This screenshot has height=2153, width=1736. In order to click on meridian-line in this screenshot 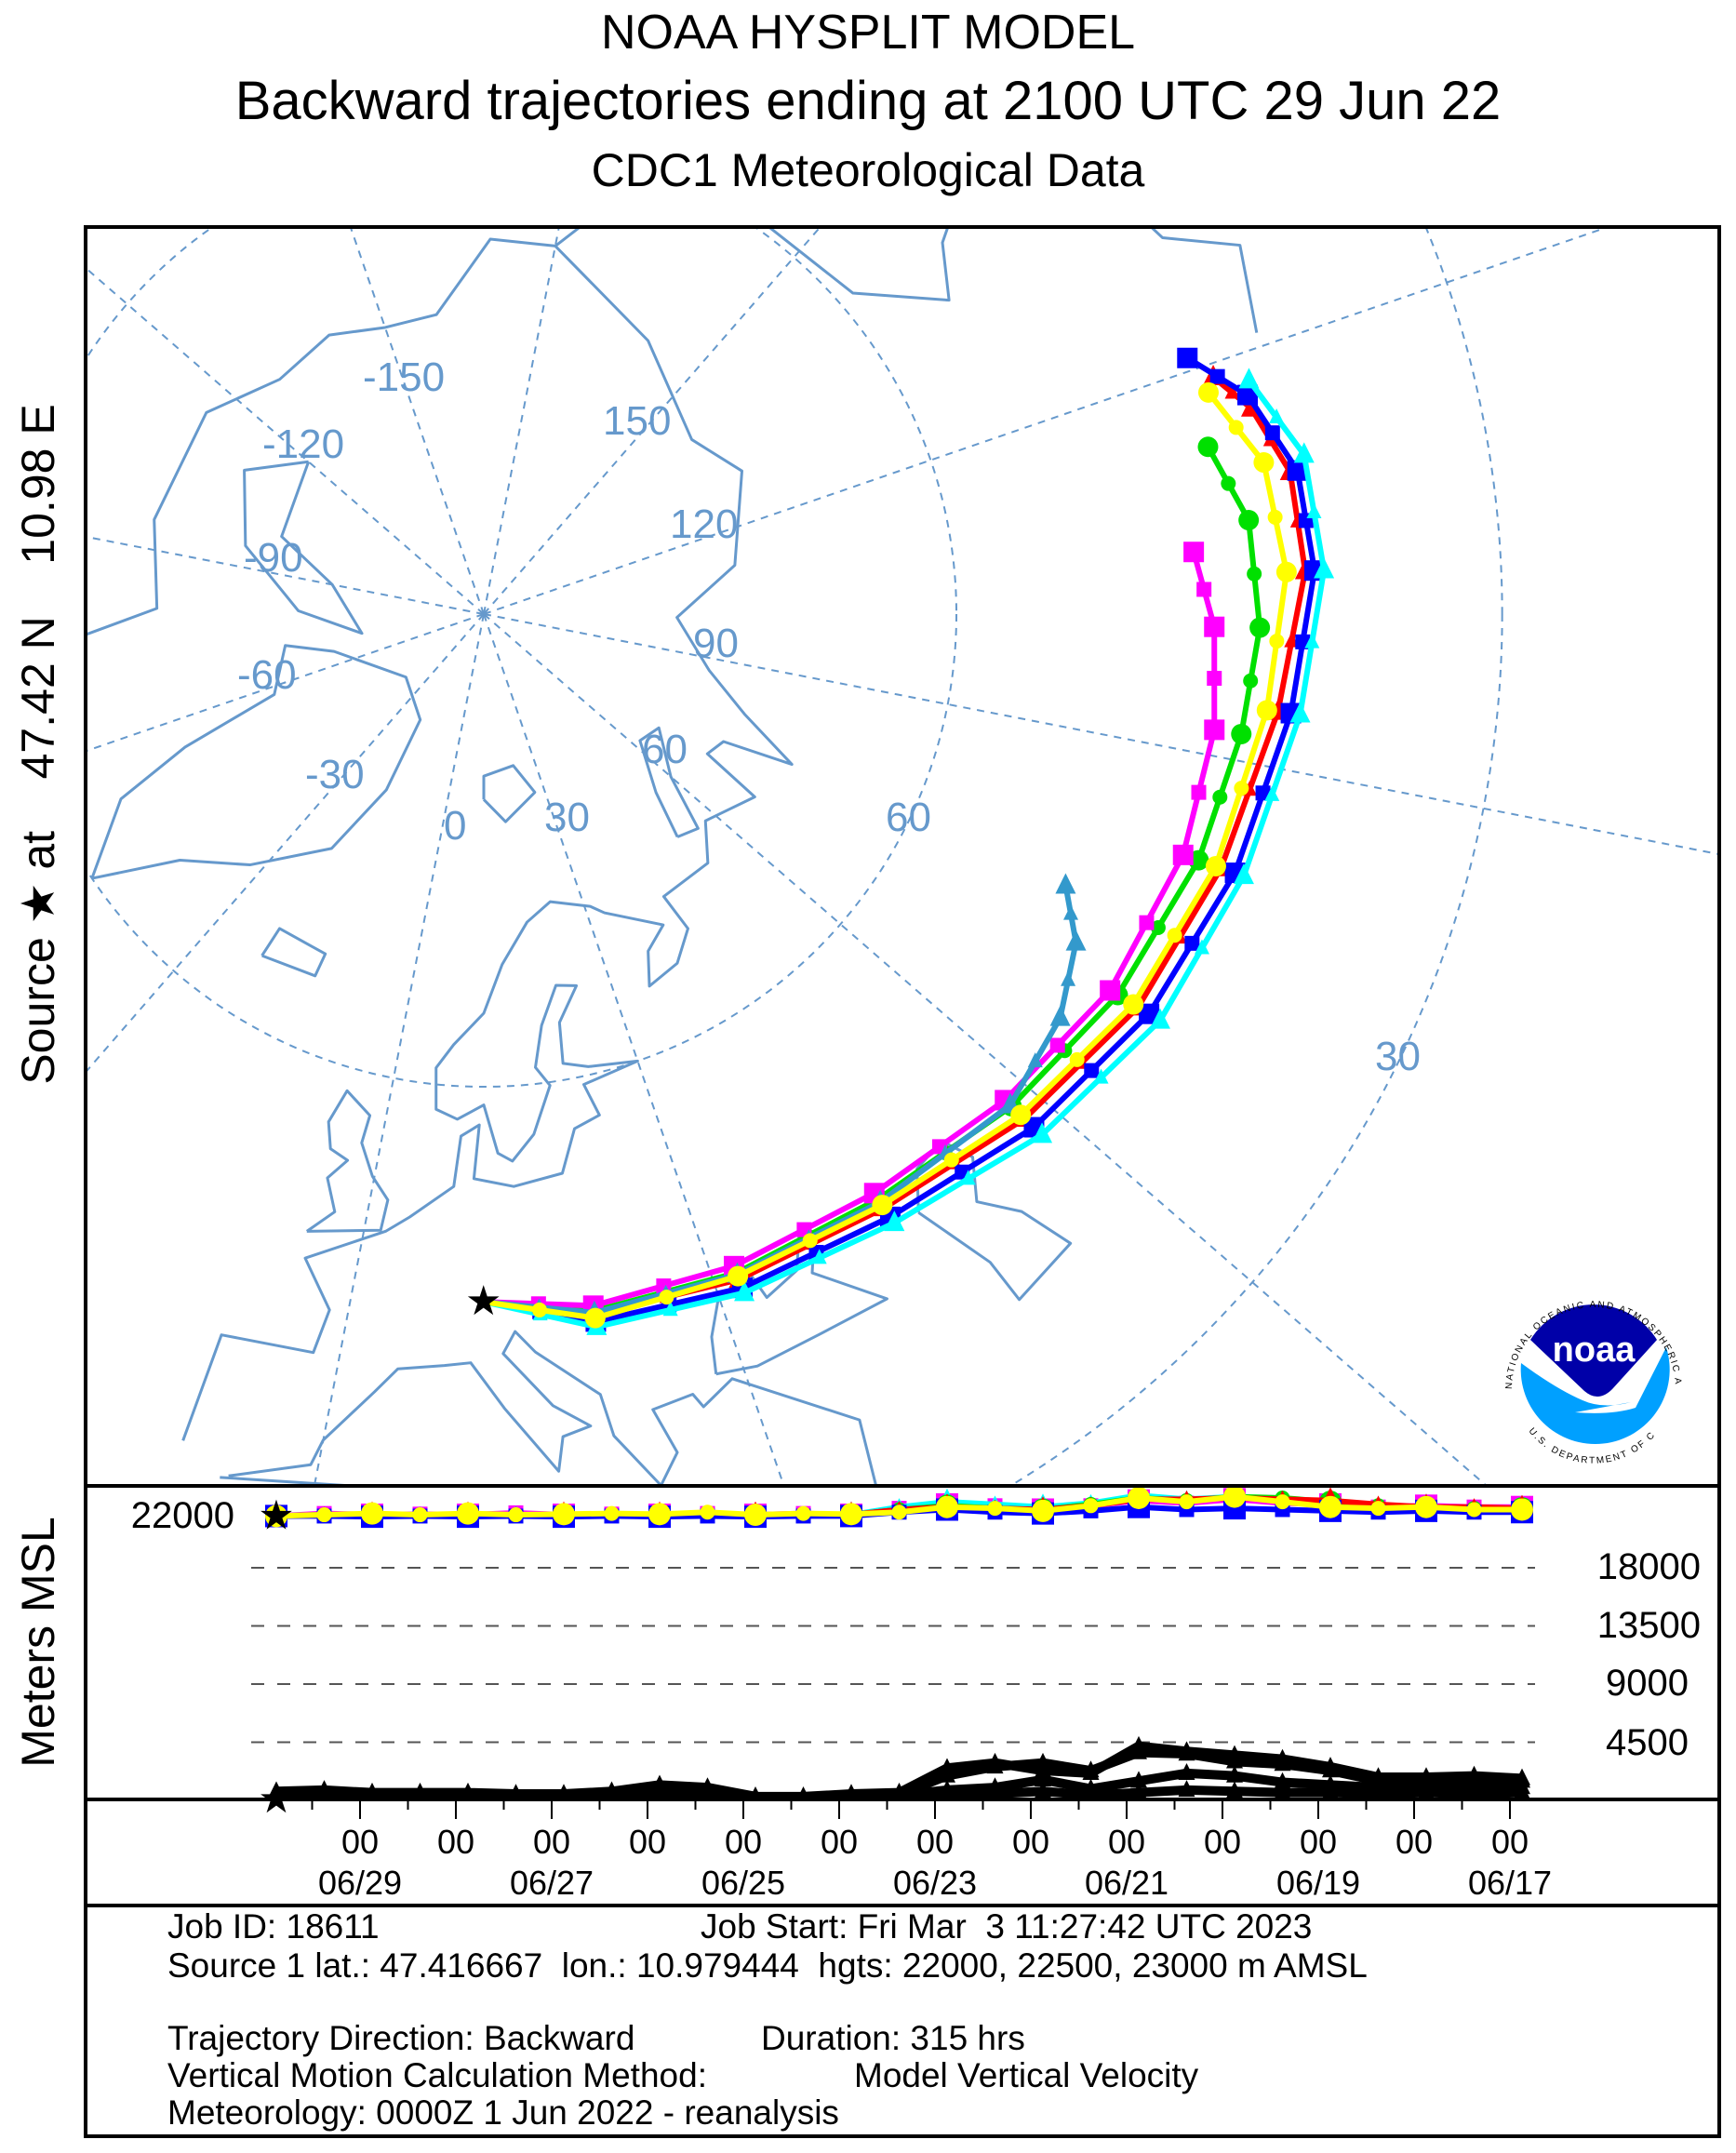, I will do `click(1047, 421)`.